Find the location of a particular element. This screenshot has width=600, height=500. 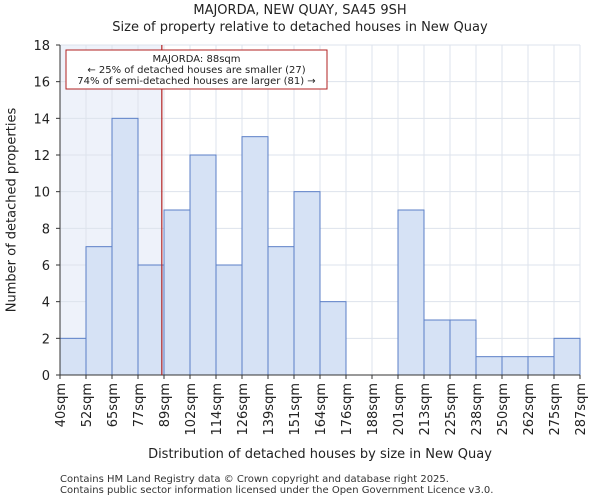

x-tick-label: 238sqm is located at coordinates (477, 409).